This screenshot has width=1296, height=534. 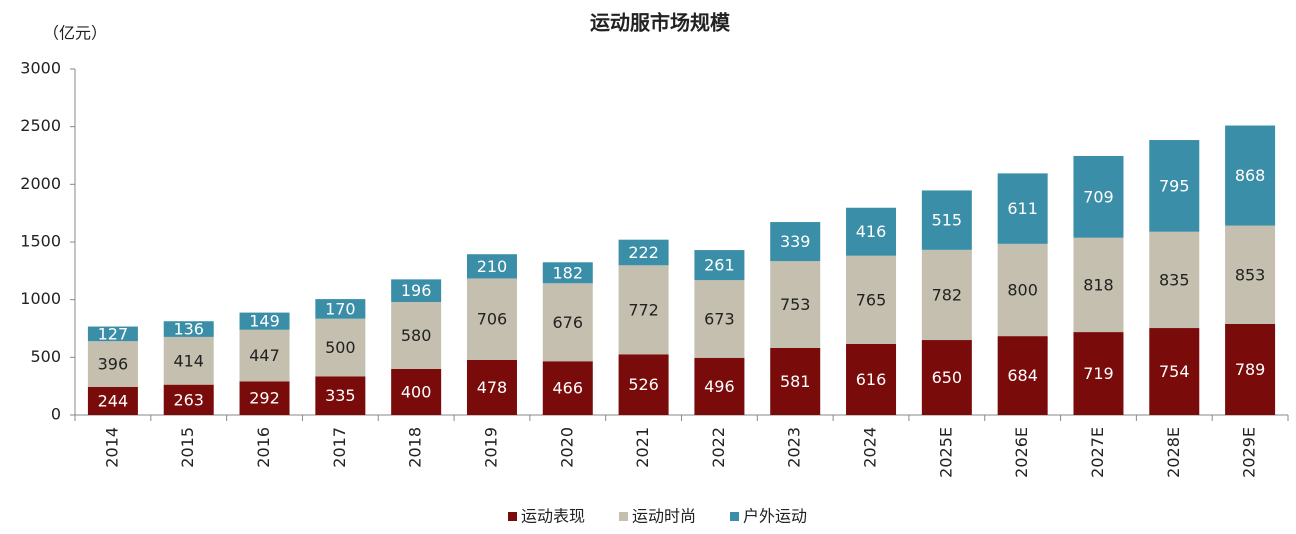 What do you see at coordinates (566, 447) in the screenshot?
I see `x-tick-label: 2020` at bounding box center [566, 447].